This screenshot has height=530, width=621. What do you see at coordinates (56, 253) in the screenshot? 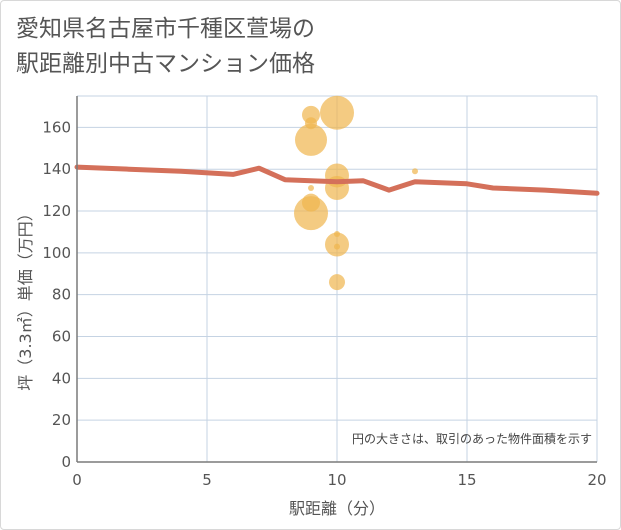
I see `y-tick-label: 100` at bounding box center [56, 253].